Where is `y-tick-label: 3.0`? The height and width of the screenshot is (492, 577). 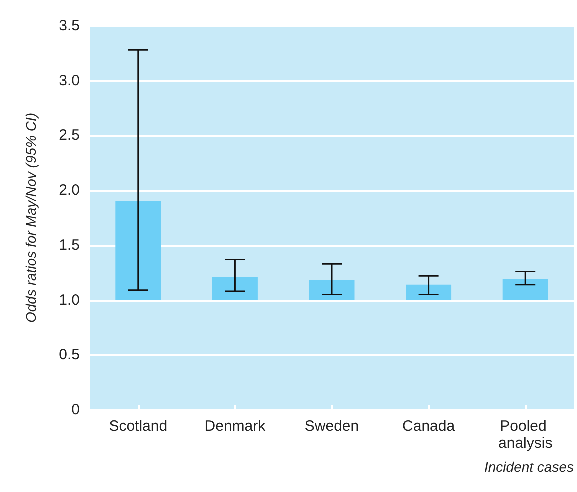 y-tick-label: 3.0 is located at coordinates (69, 81).